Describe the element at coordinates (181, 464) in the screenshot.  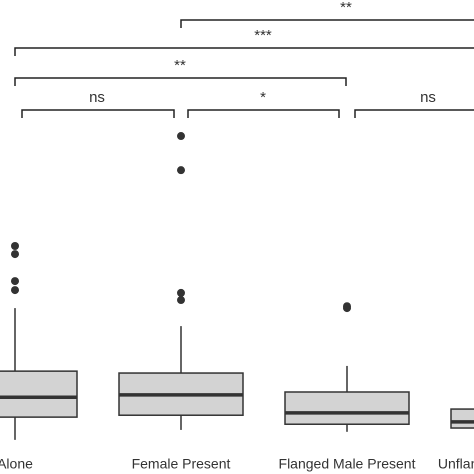
I see `x-tick-label: Female Present` at that location.